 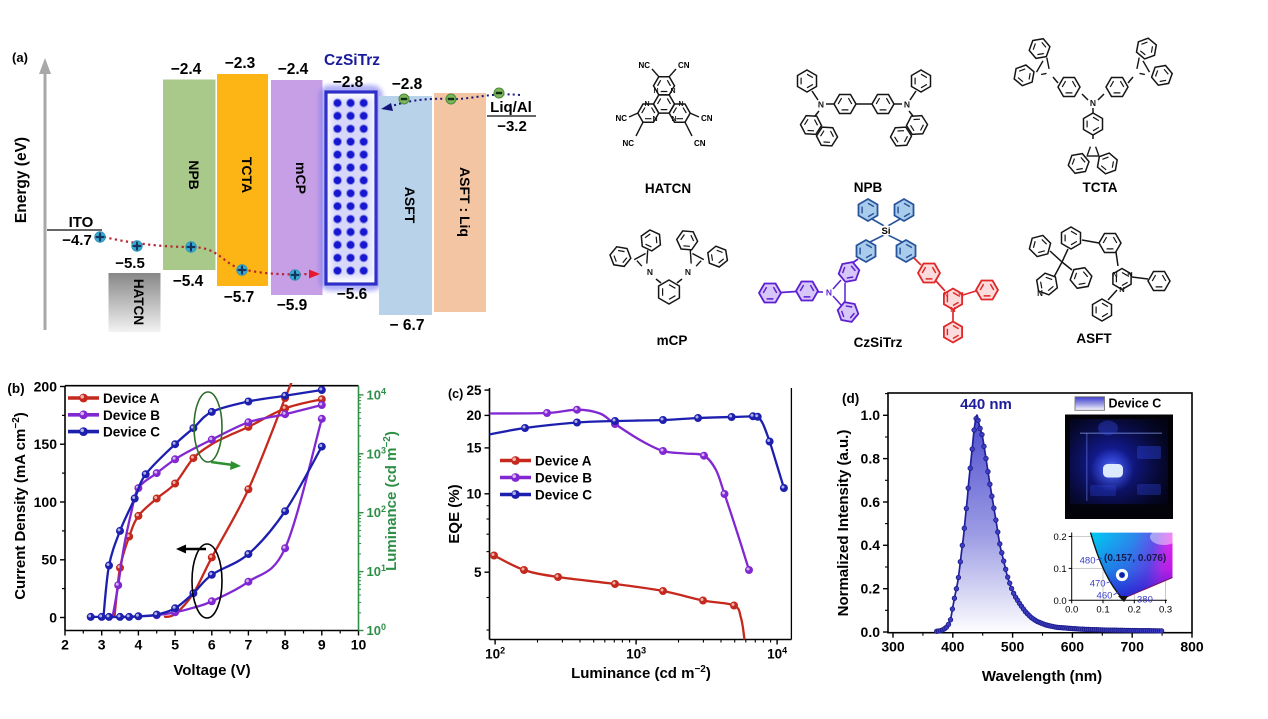 What do you see at coordinates (20, 57) in the screenshot?
I see `svg-text: (a)` at bounding box center [20, 57].